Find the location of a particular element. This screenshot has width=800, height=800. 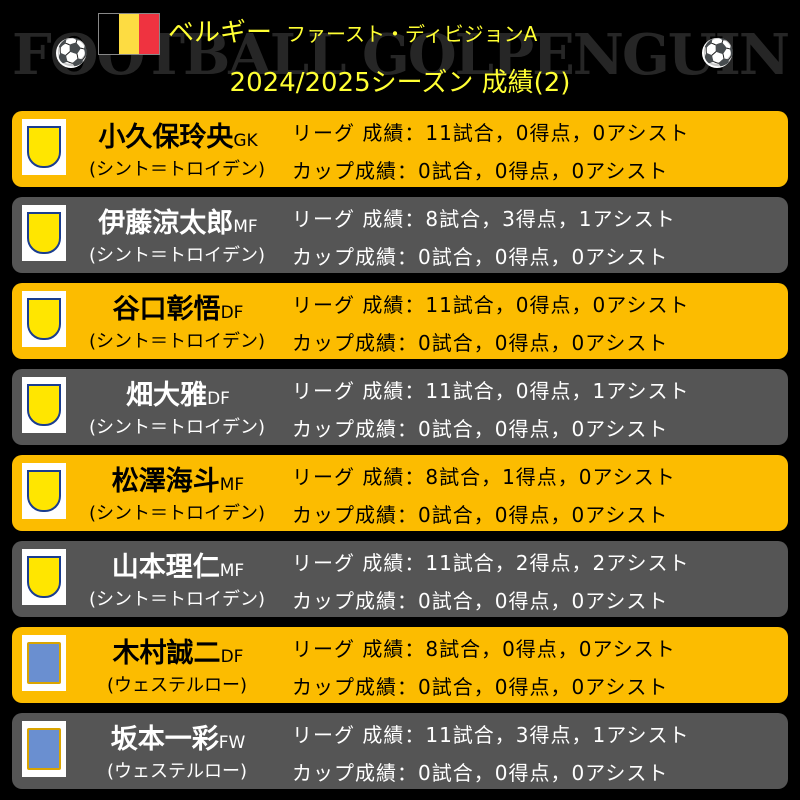

player-name: 松澤海斗MF is located at coordinates (178, 478).